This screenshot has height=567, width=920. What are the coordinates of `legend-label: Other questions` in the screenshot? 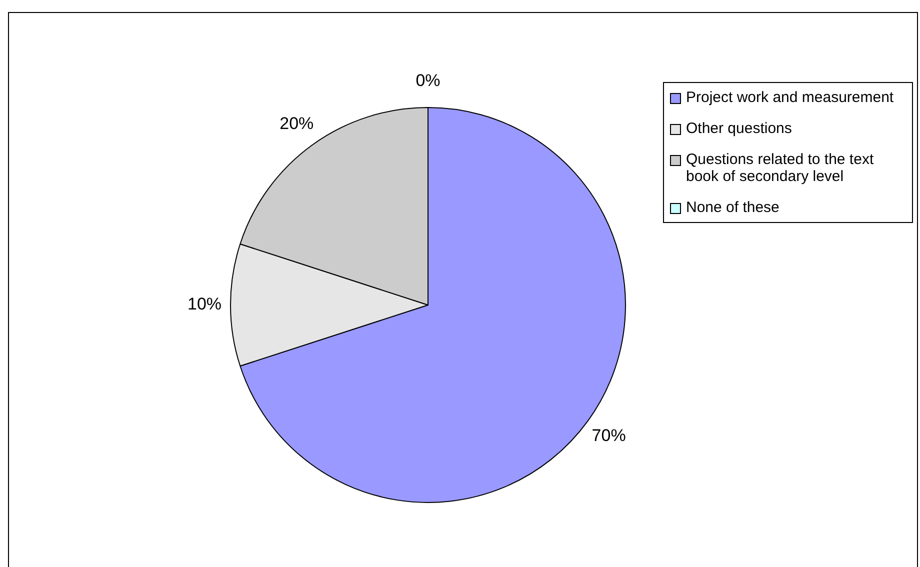 It's located at (739, 128).